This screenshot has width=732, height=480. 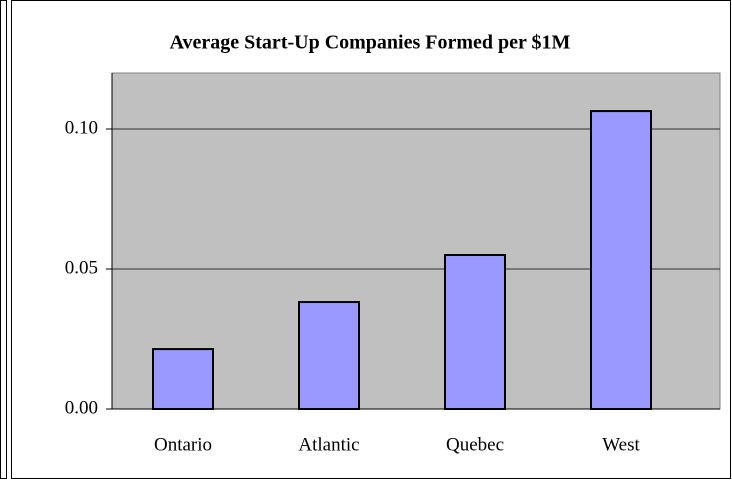 I want to click on y-tick-label: 0.10, so click(x=81, y=127).